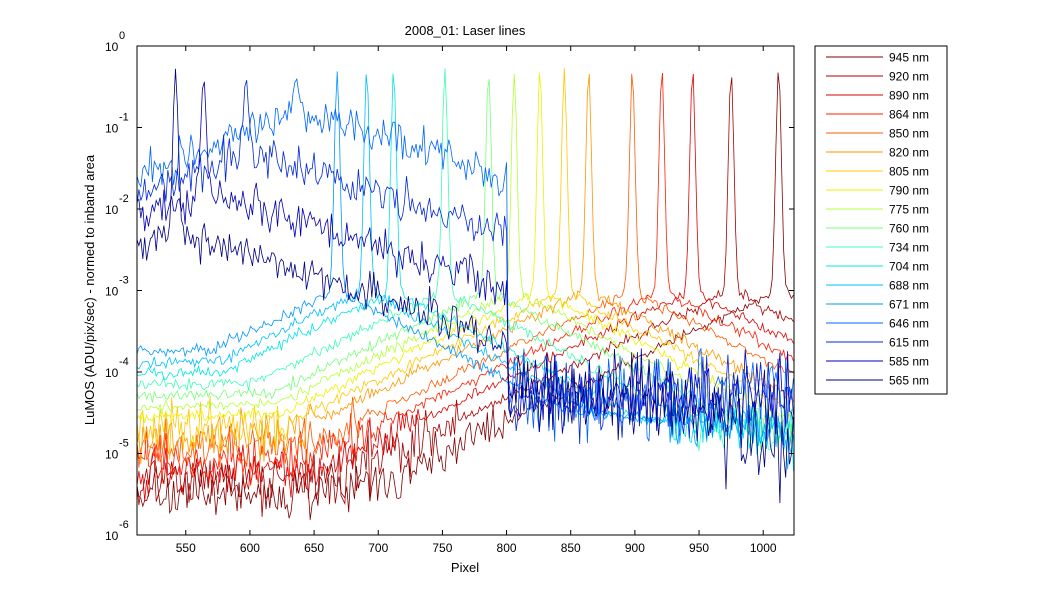  What do you see at coordinates (635, 548) in the screenshot?
I see `x-tick-label: 900` at bounding box center [635, 548].